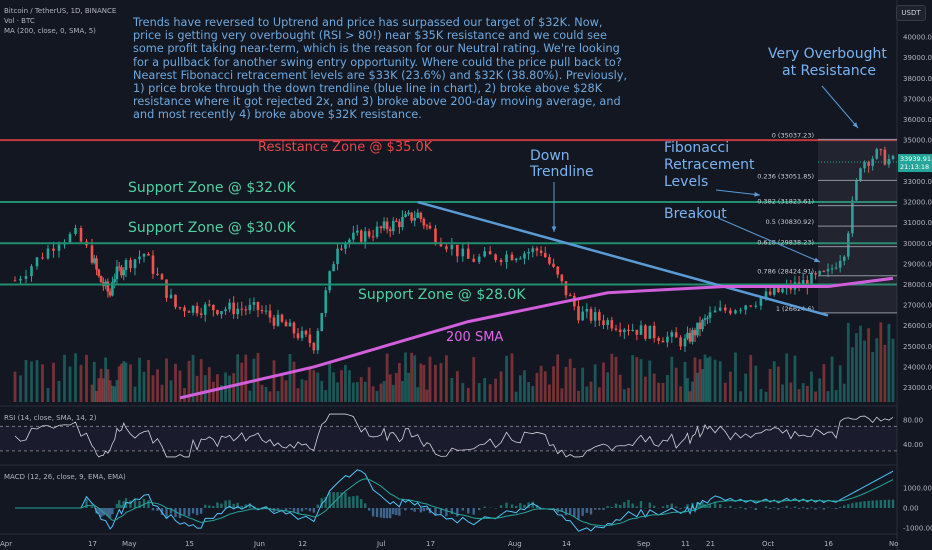  Describe the element at coordinates (442, 295) in the screenshot. I see `support-28k-label: Support Zone @ $28.0K` at that location.